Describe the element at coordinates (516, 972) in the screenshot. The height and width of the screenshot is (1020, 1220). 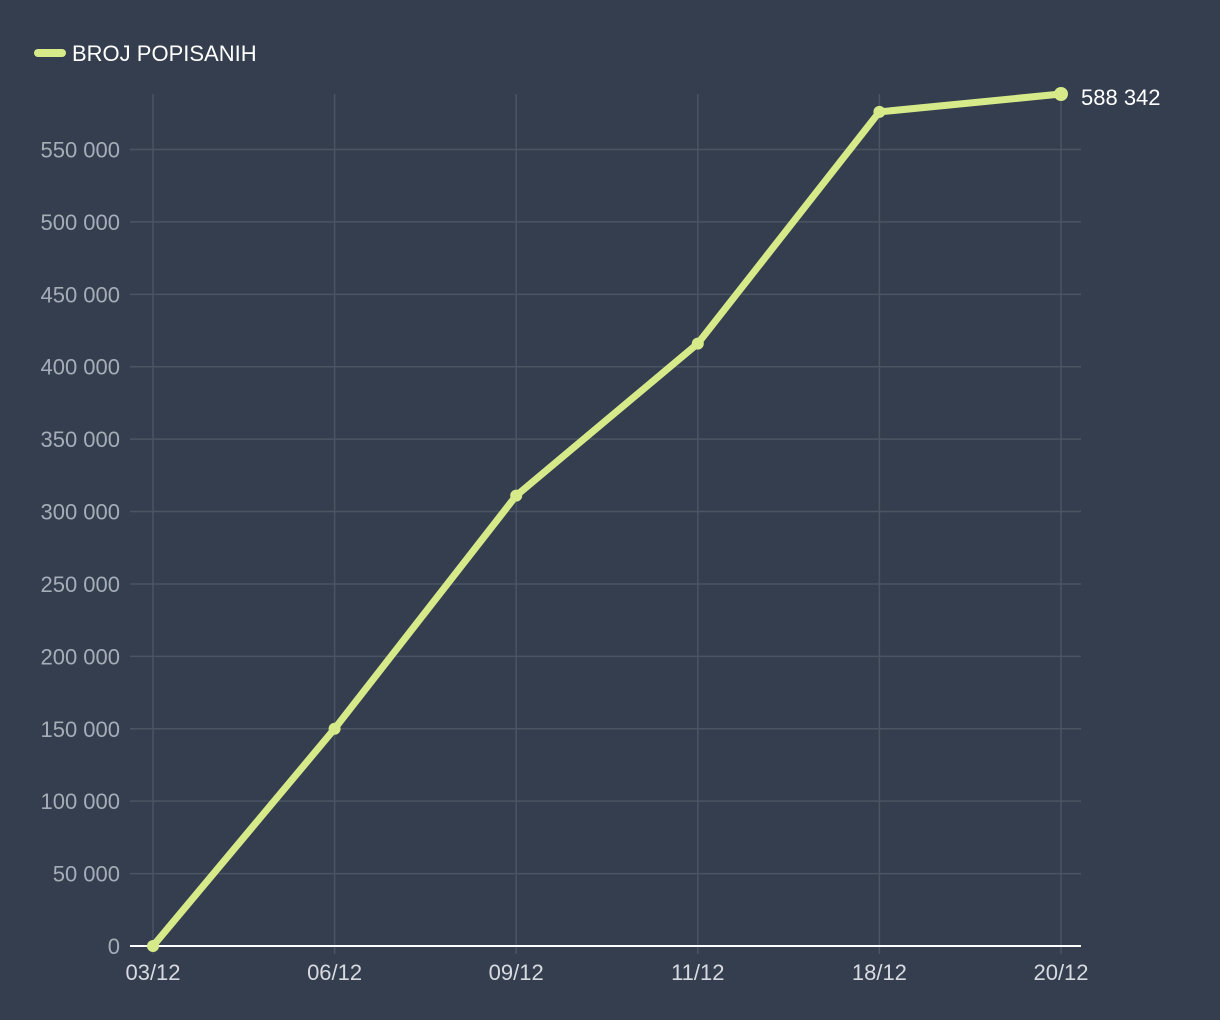
I see `x-tick-label: 09/12` at that location.